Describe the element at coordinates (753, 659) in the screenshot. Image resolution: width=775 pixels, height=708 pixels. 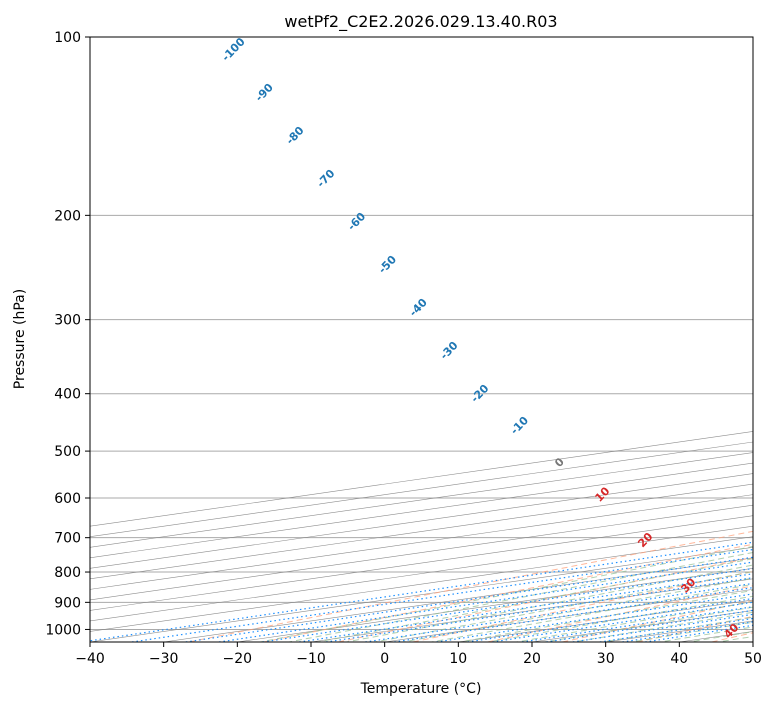
I see `x-tick-label: 50` at that location.